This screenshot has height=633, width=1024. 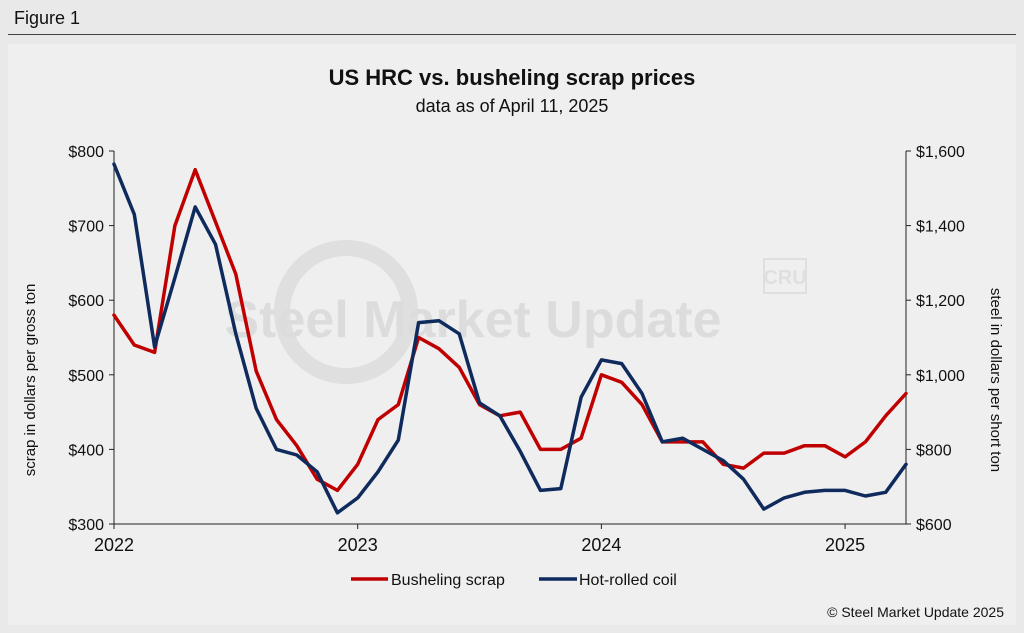 What do you see at coordinates (940, 152) in the screenshot?
I see `y-right-tick-label: $1,600` at bounding box center [940, 152].